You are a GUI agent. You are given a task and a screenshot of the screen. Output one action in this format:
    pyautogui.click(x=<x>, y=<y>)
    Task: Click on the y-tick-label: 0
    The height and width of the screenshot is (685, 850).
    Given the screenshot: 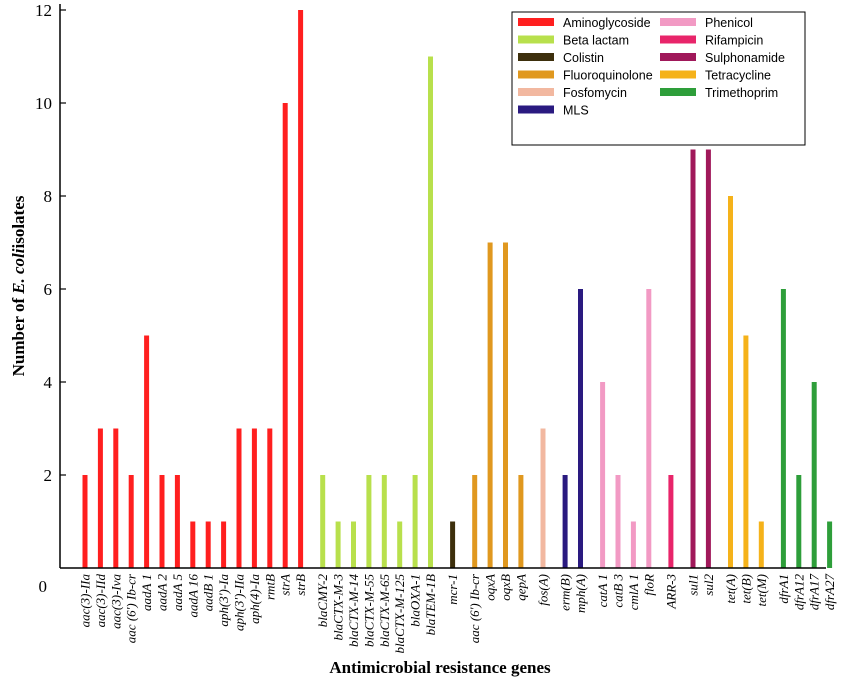 What is the action you would take?
    pyautogui.click(x=43, y=586)
    